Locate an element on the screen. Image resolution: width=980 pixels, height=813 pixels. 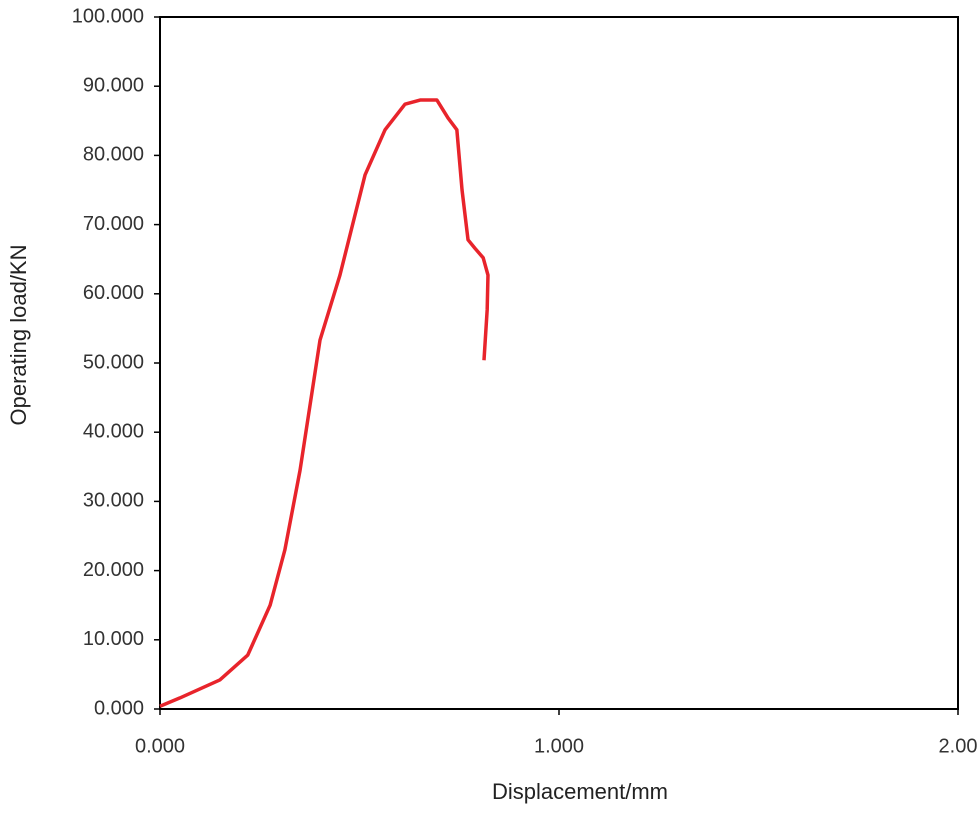
y-tick-label: 60.000 is located at coordinates (113, 293).